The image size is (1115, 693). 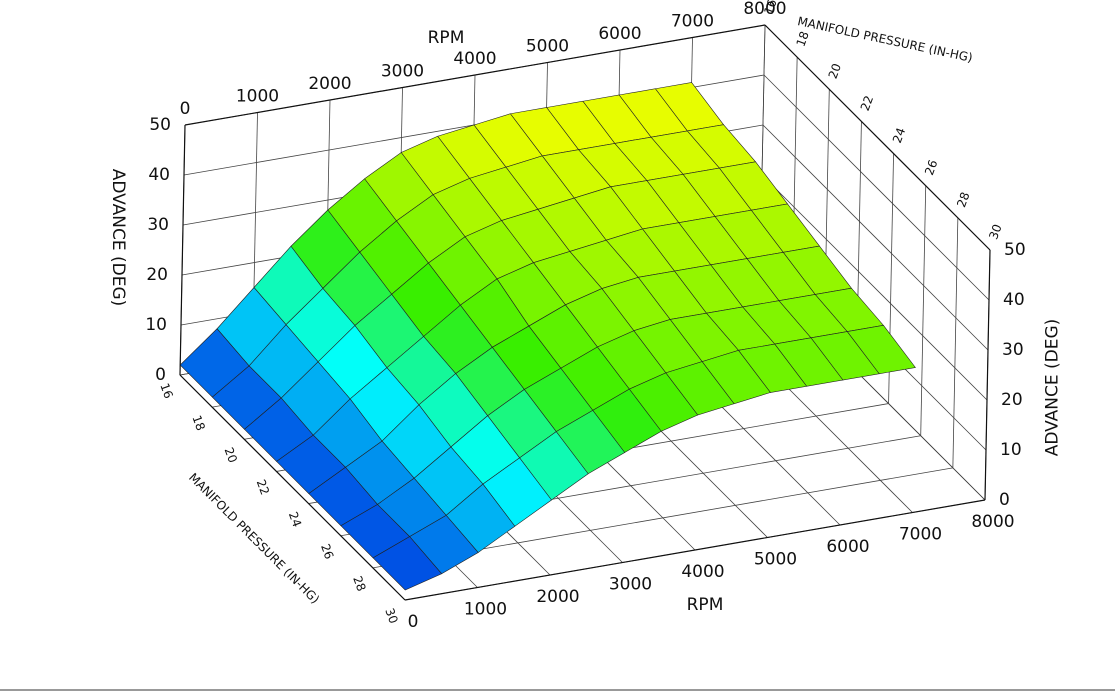 I want to click on surface-cell, so click(x=407, y=563).